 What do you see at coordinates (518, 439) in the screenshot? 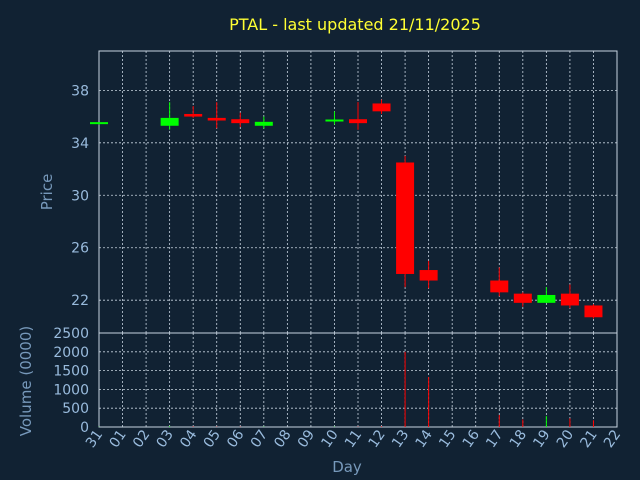
I see `x-tick-label: 18` at bounding box center [518, 439].